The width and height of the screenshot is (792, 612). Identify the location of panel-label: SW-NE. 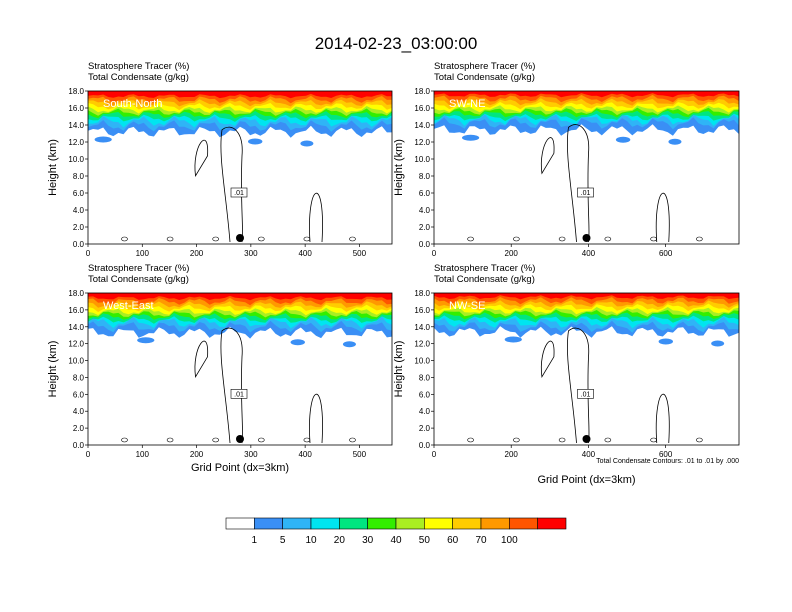
(467, 104).